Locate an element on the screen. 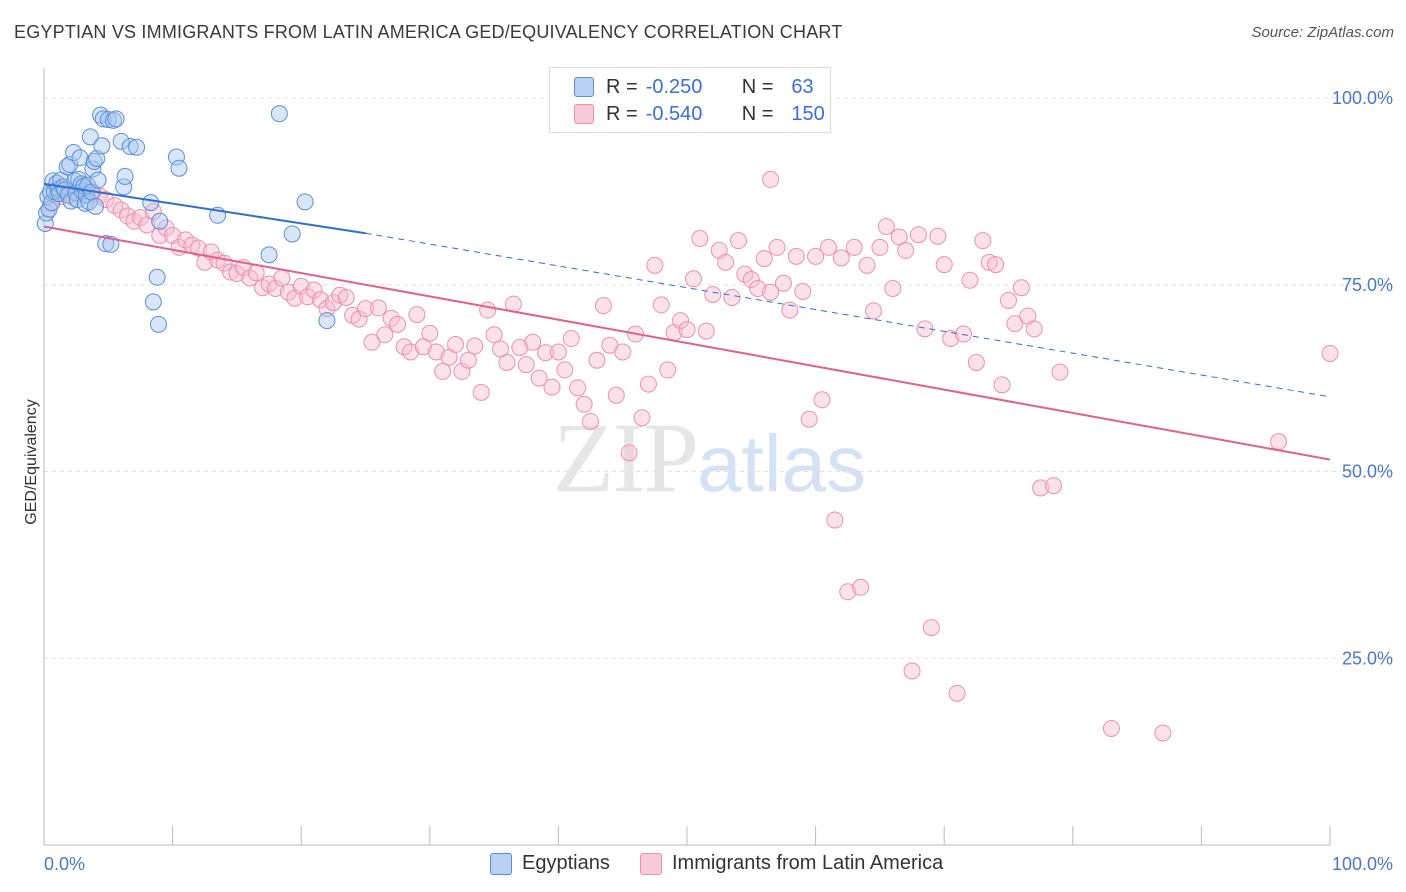 This screenshot has height=892, width=1406. series-legend-latin-america: Immigrants from Latin America is located at coordinates (791, 863).